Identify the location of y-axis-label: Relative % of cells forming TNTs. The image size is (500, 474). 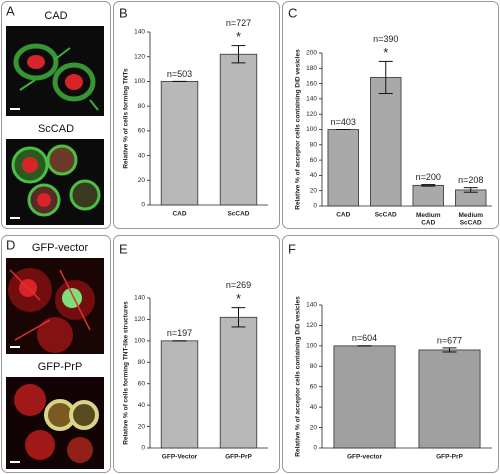
(126, 118).